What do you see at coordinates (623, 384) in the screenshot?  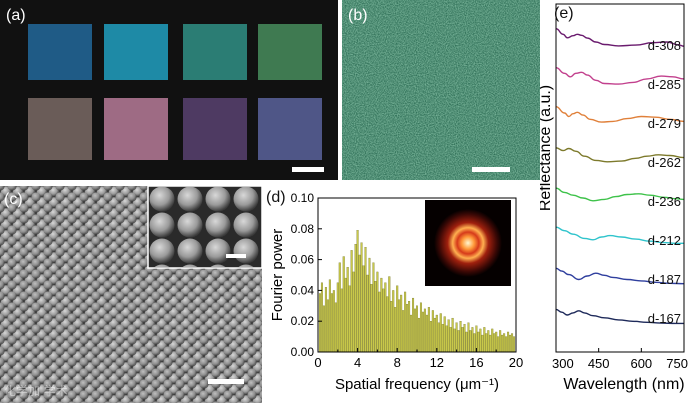 I see `x-axis-label: Wavelength (nm)` at bounding box center [623, 384].